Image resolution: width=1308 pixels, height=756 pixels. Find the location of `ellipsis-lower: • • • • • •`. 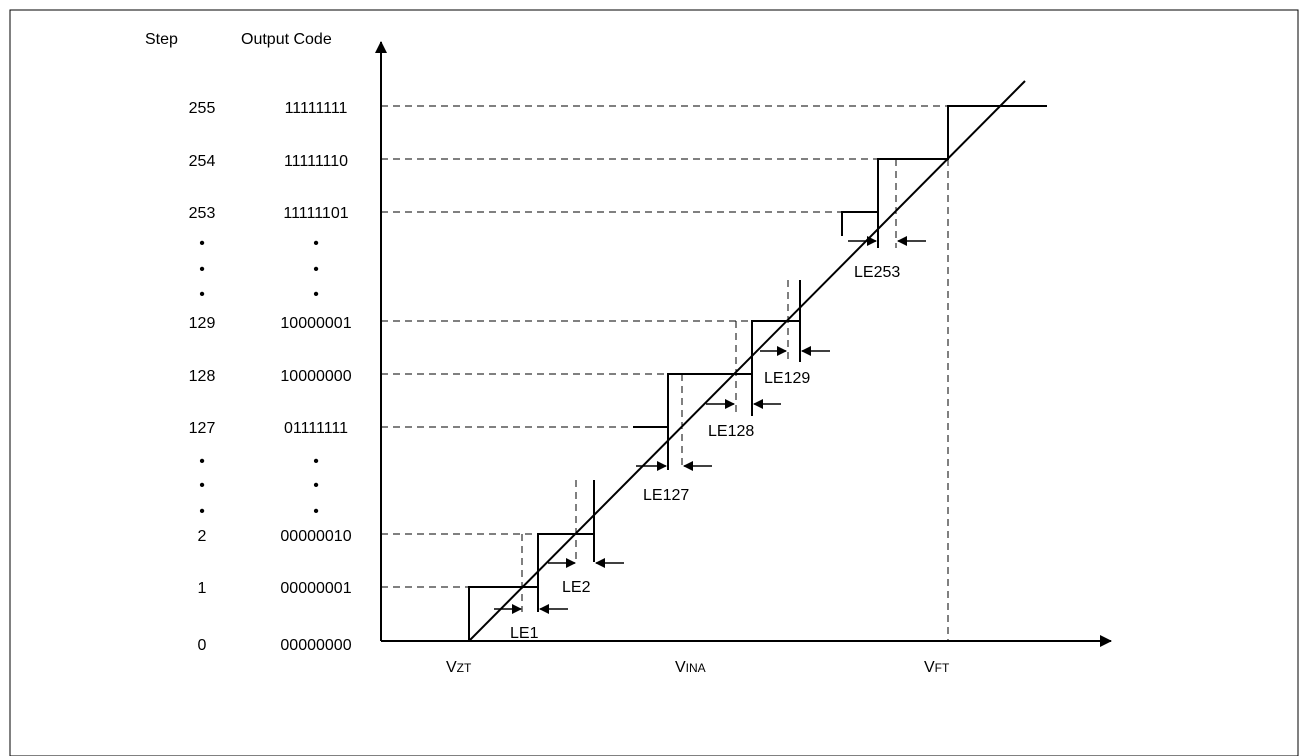

ellipsis-lower: • • • • • • is located at coordinates (259, 486).